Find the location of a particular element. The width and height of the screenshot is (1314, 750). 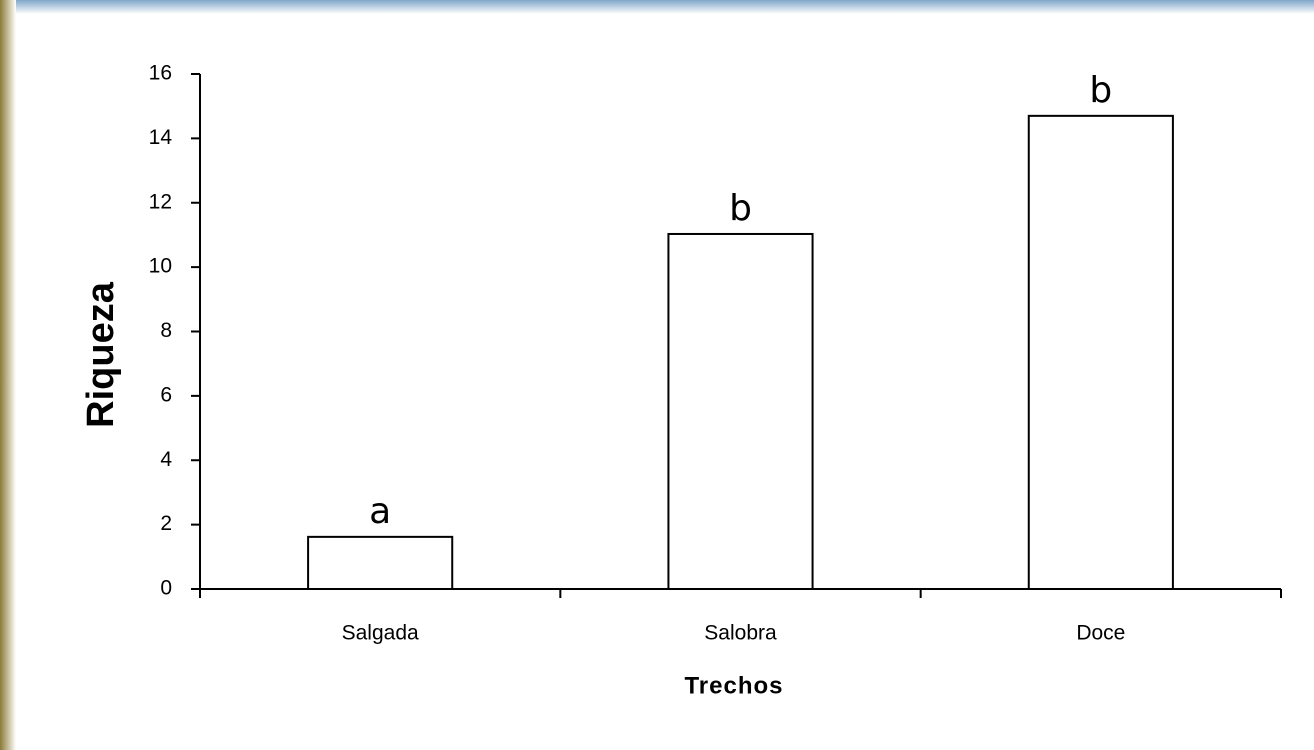

y-tick-label: 8 is located at coordinates (166, 330).